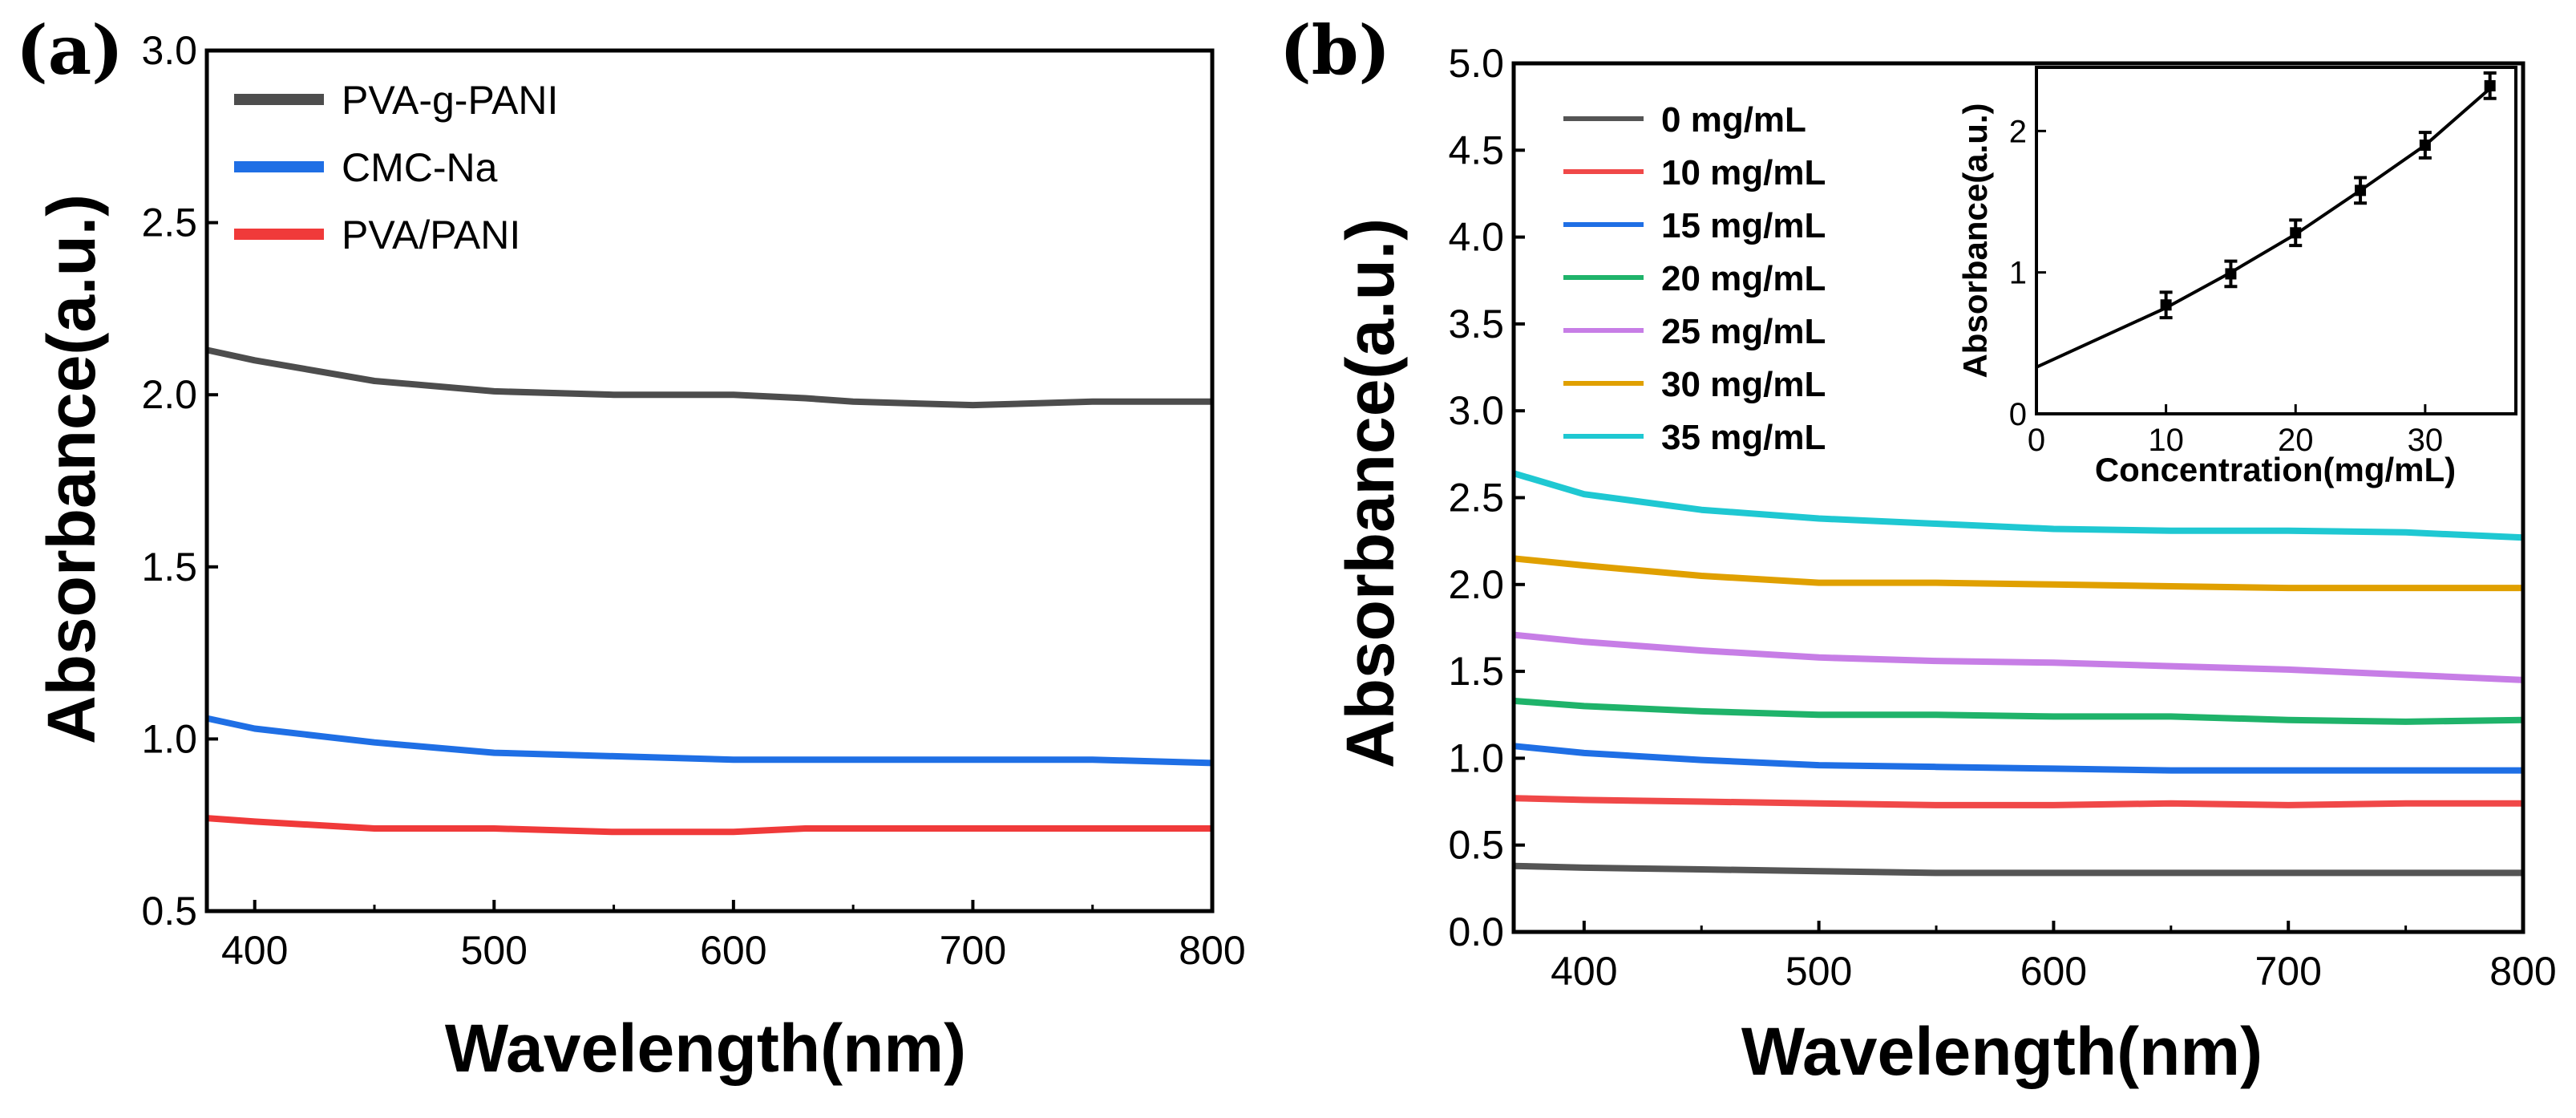  I want to click on panel-b-y-tick-label: 2.5, so click(1476, 499).